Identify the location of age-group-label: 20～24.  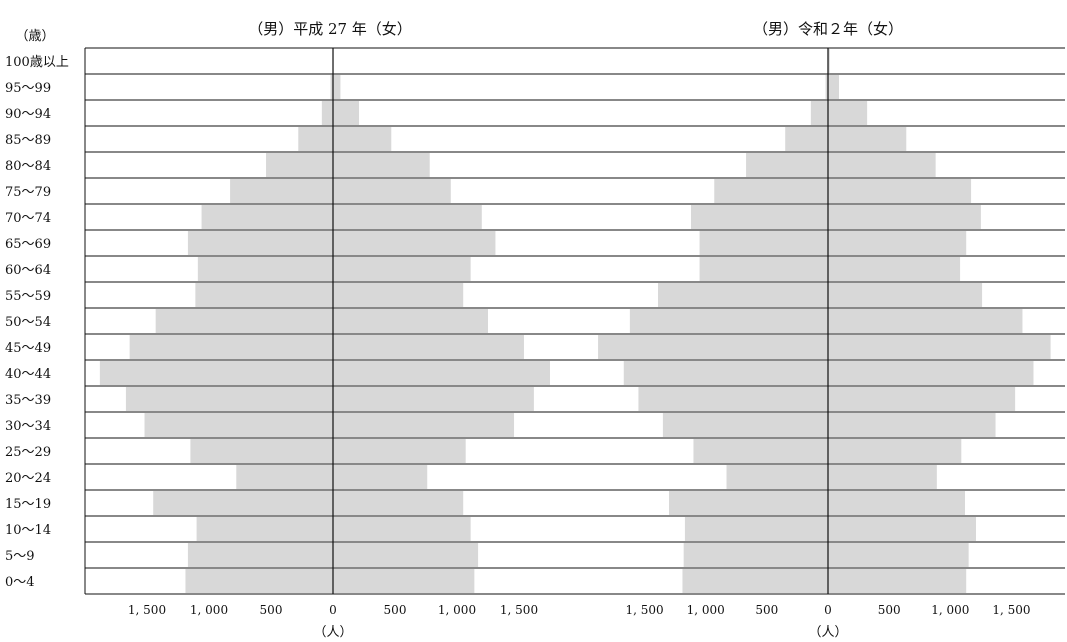
(28, 478).